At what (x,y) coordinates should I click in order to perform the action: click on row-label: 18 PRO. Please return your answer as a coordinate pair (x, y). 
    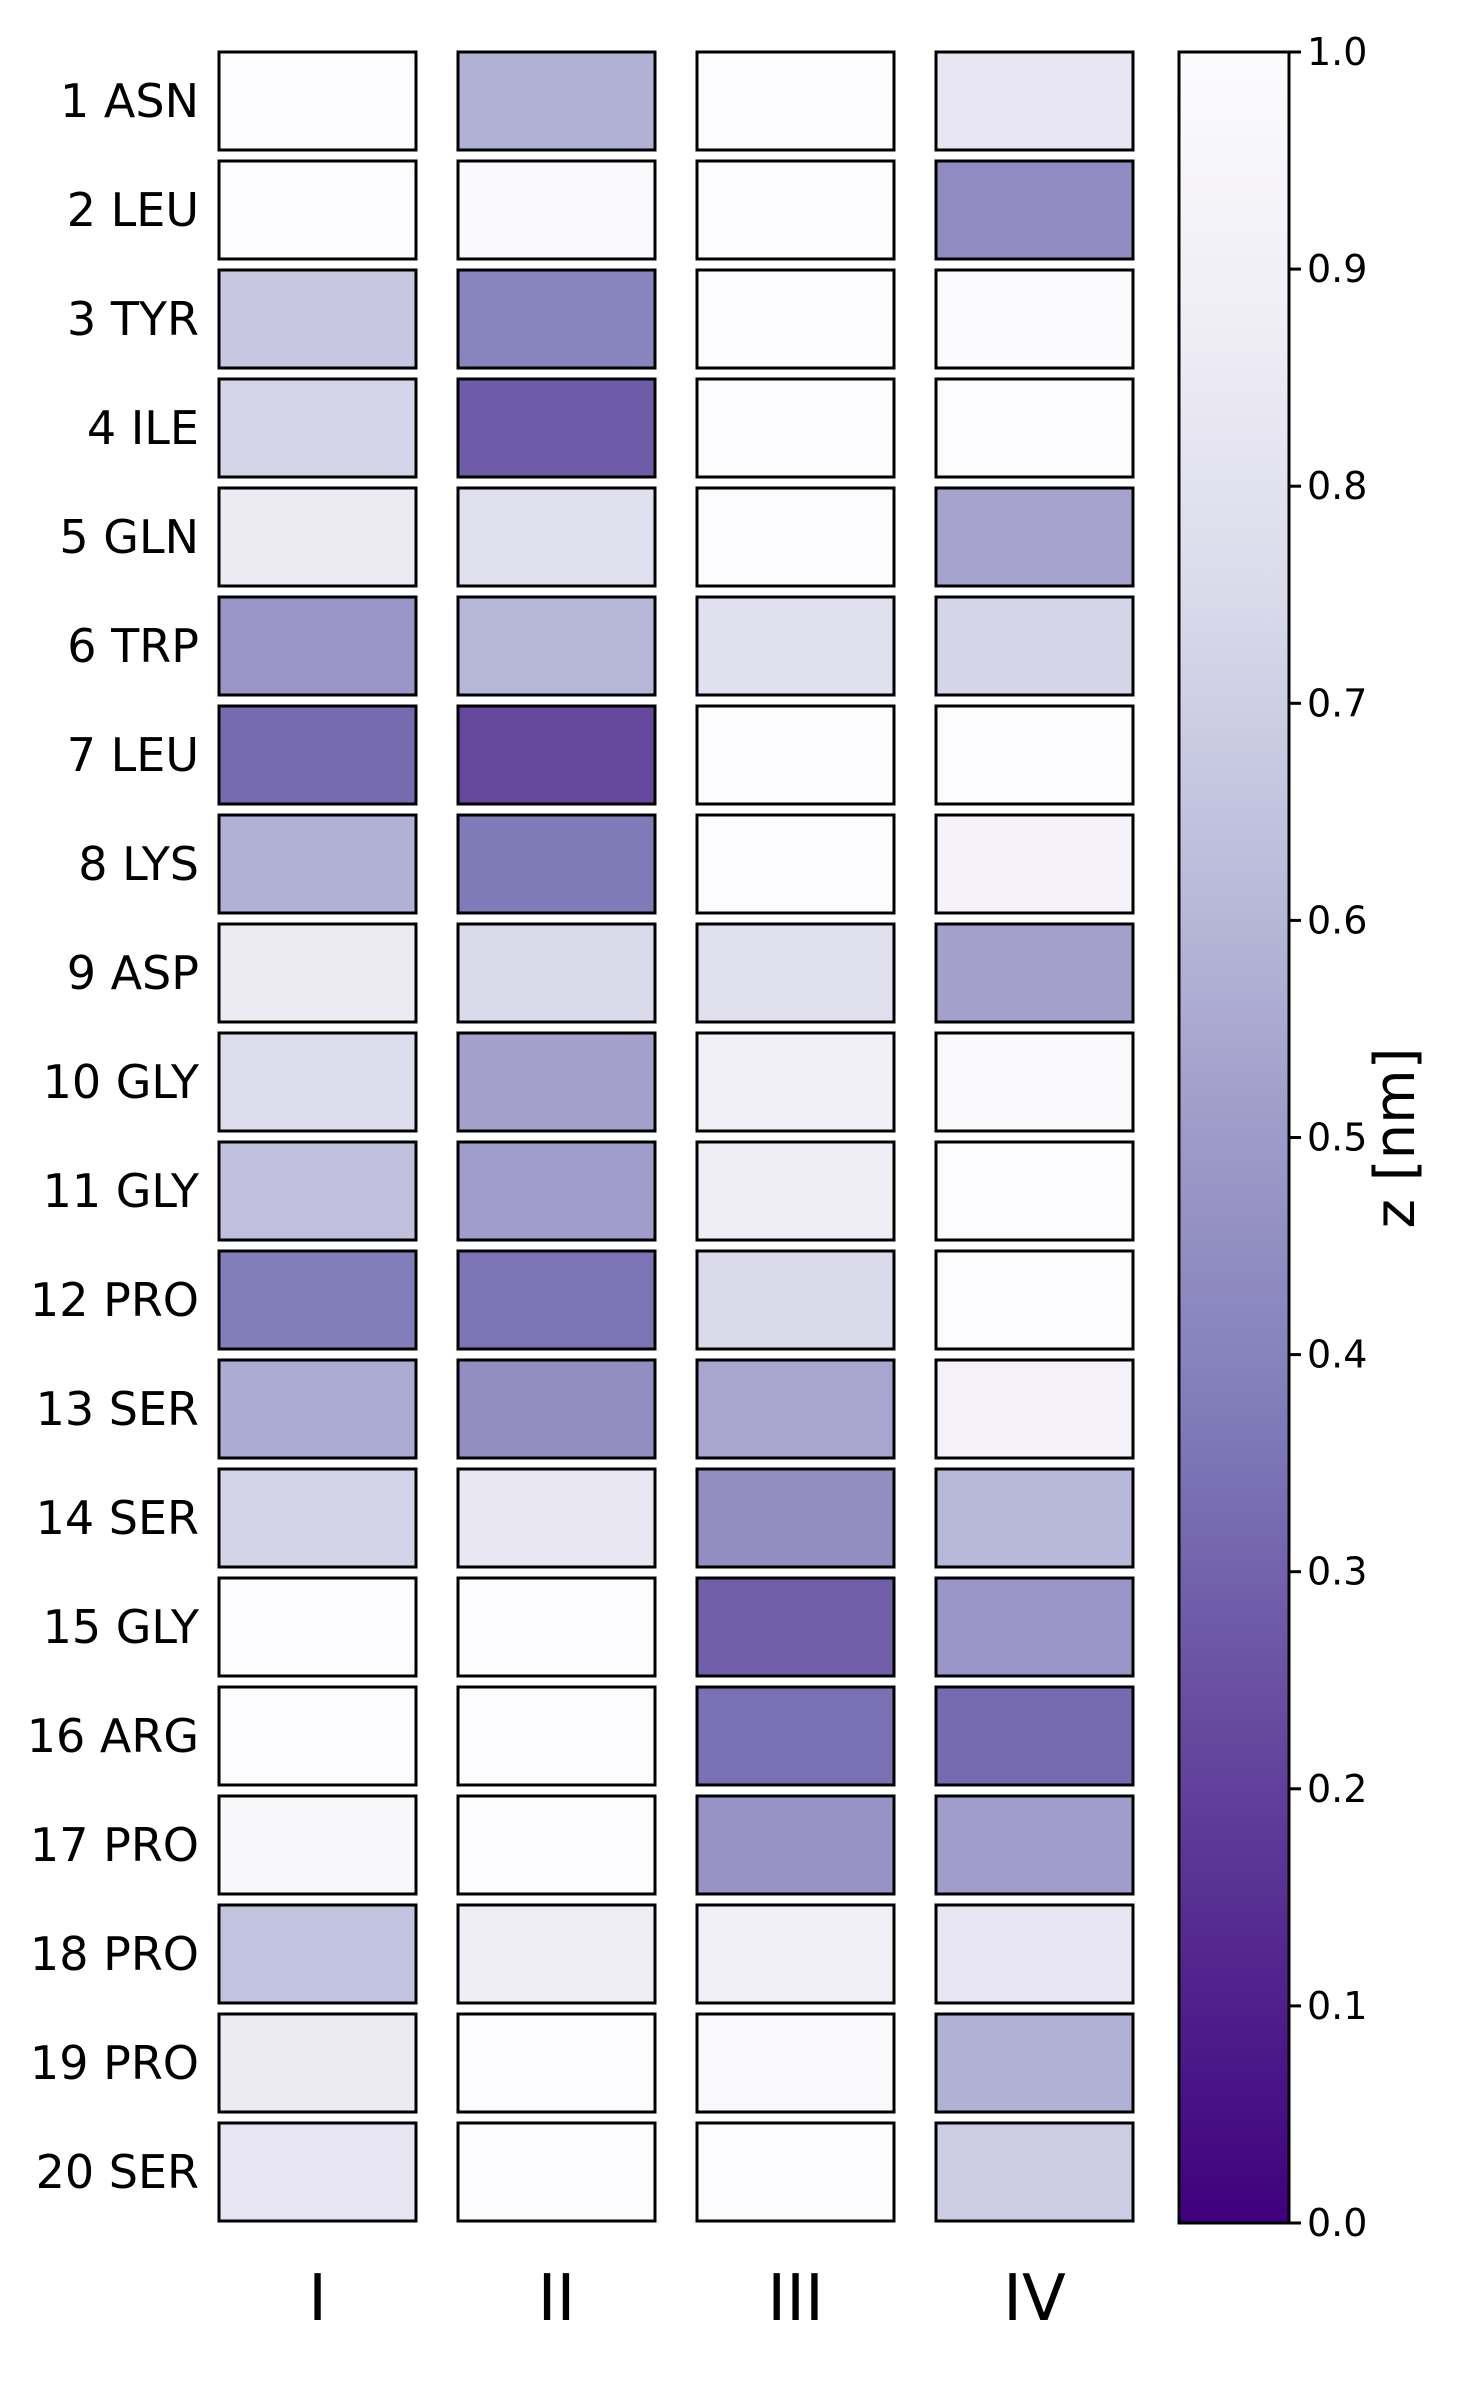
    Looking at the image, I should click on (114, 1954).